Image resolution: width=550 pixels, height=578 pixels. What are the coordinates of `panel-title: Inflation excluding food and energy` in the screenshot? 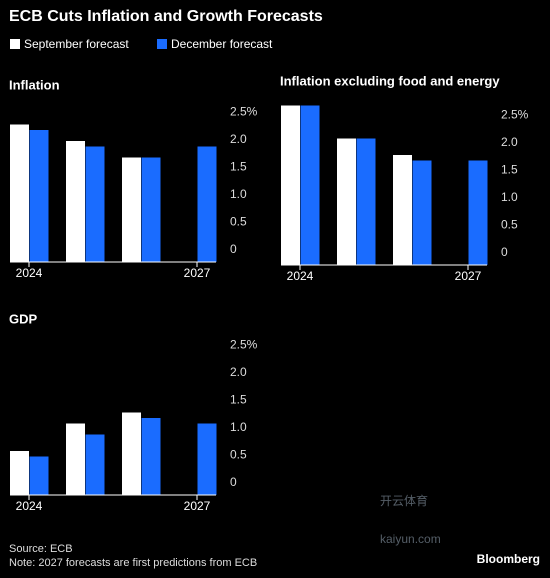 It's located at (390, 80).